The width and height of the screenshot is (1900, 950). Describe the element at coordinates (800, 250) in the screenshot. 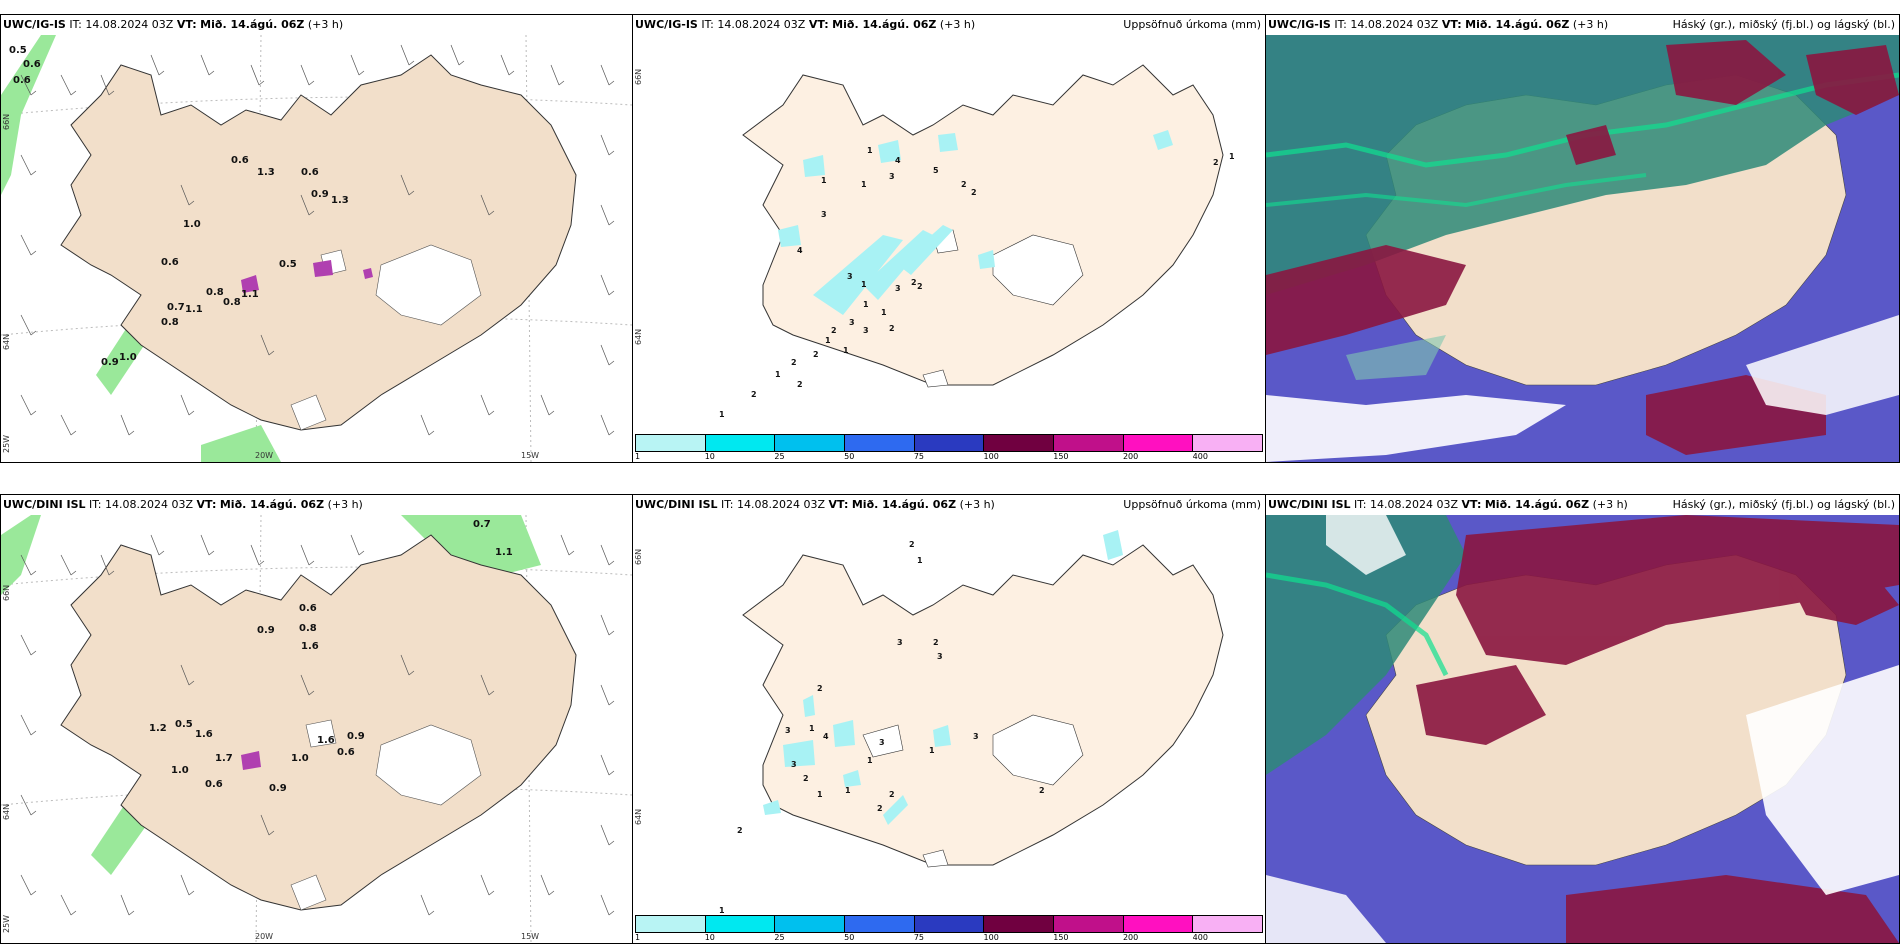

I see `precip-number: 4` at that location.